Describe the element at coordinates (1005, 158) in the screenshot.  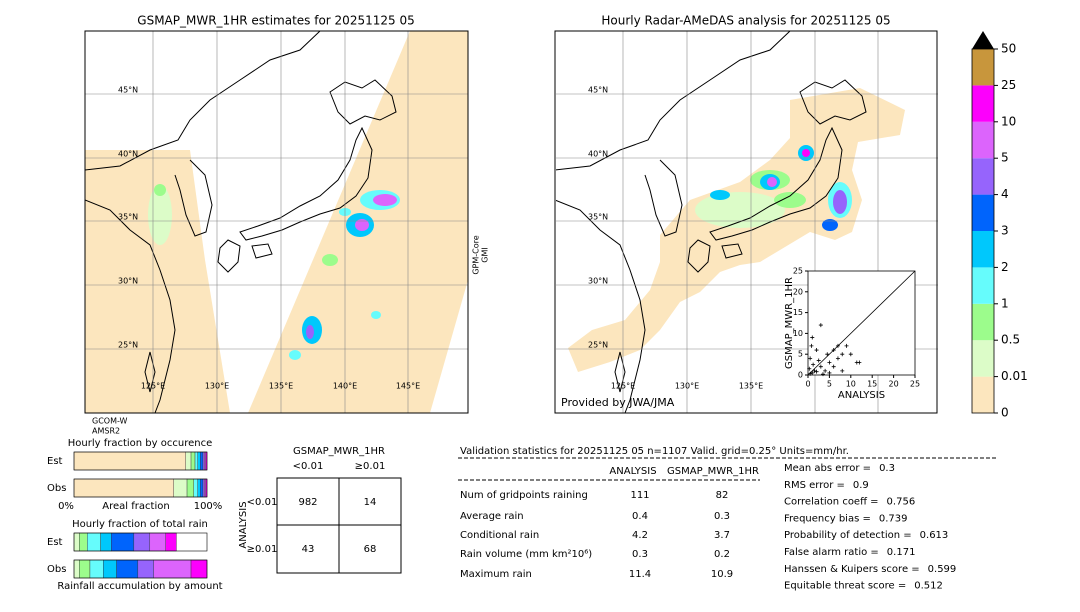
I see `colorbar-label: 5` at that location.